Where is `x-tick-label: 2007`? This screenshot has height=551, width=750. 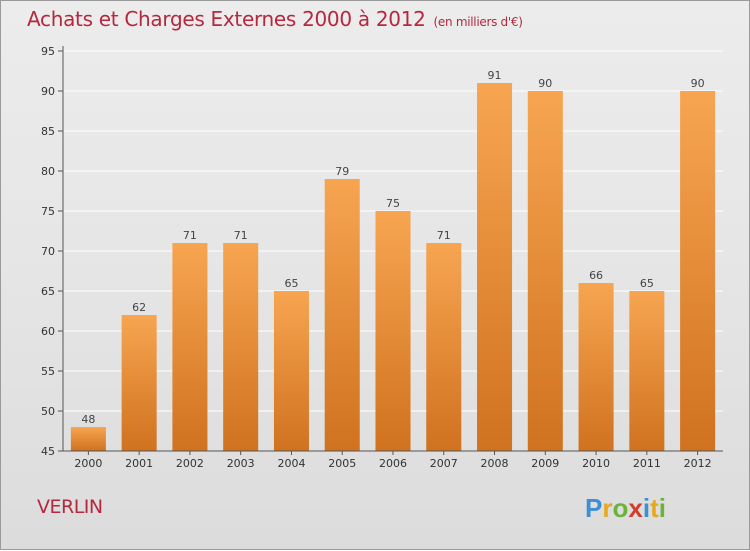
x-tick-label: 2007 is located at coordinates (444, 463).